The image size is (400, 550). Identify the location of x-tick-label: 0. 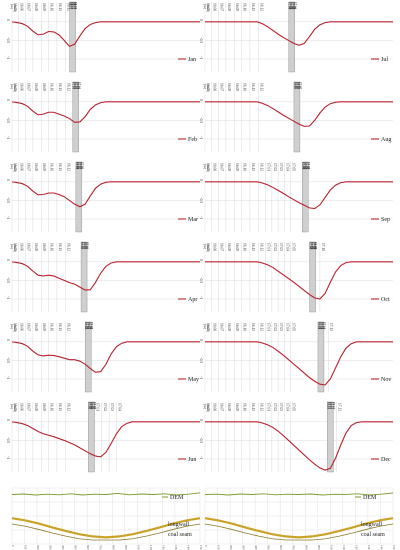
(206, 546).